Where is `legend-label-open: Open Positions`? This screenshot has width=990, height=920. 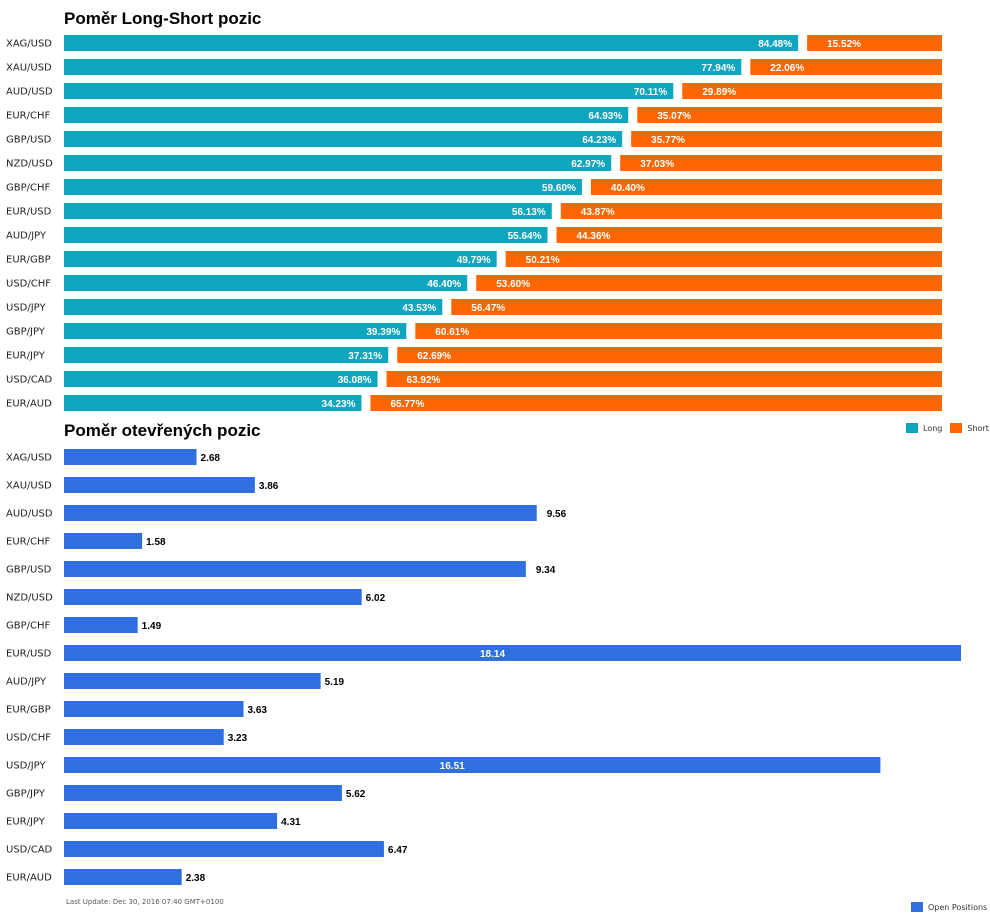 legend-label-open: Open Positions is located at coordinates (958, 907).